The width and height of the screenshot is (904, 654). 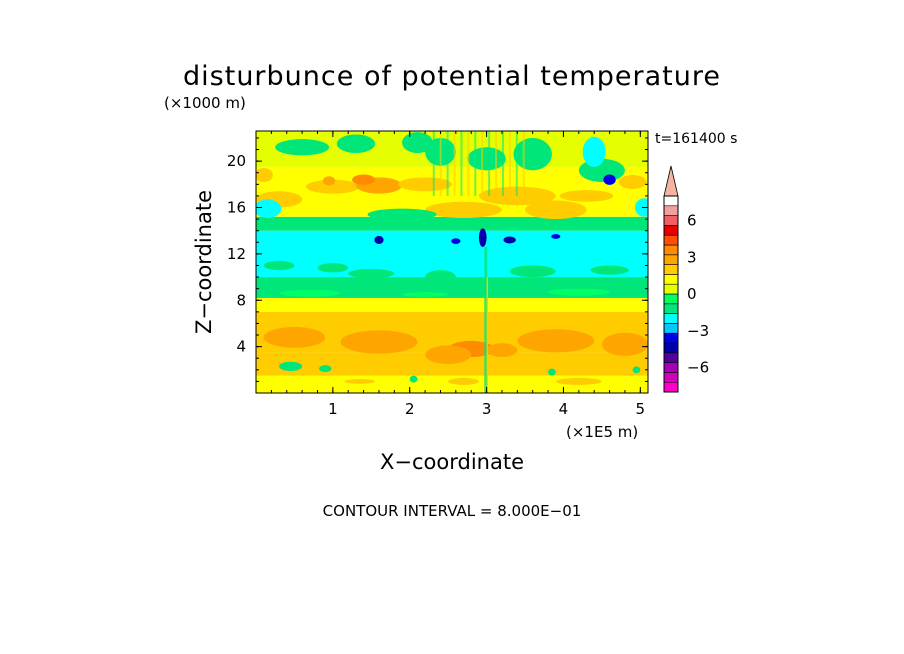 I want to click on colorbar-tick-label: 3, so click(x=692, y=257).